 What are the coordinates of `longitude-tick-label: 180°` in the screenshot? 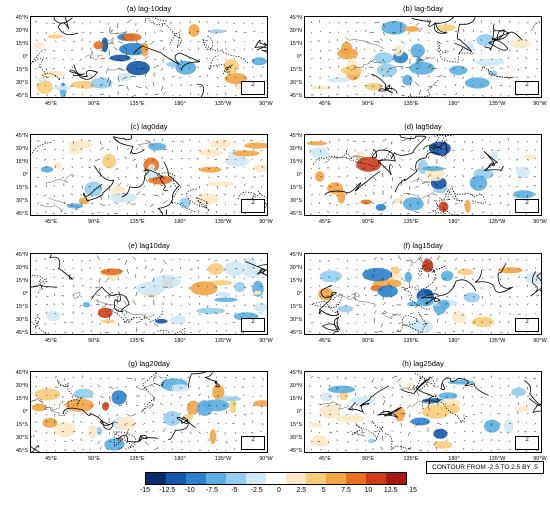 It's located at (454, 341).